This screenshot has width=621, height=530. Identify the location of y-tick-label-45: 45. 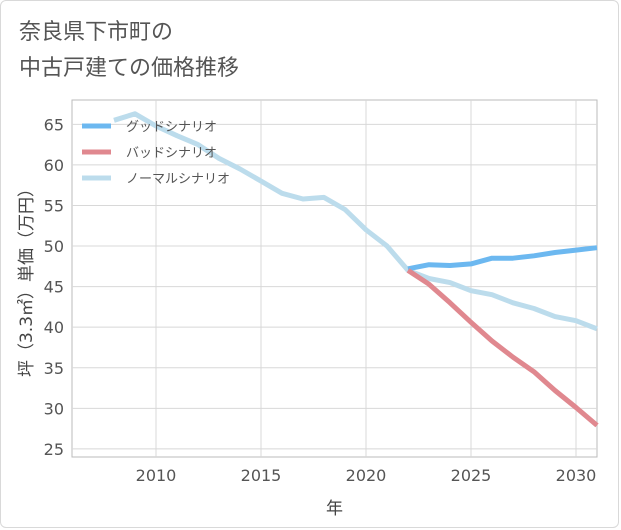
(54, 287).